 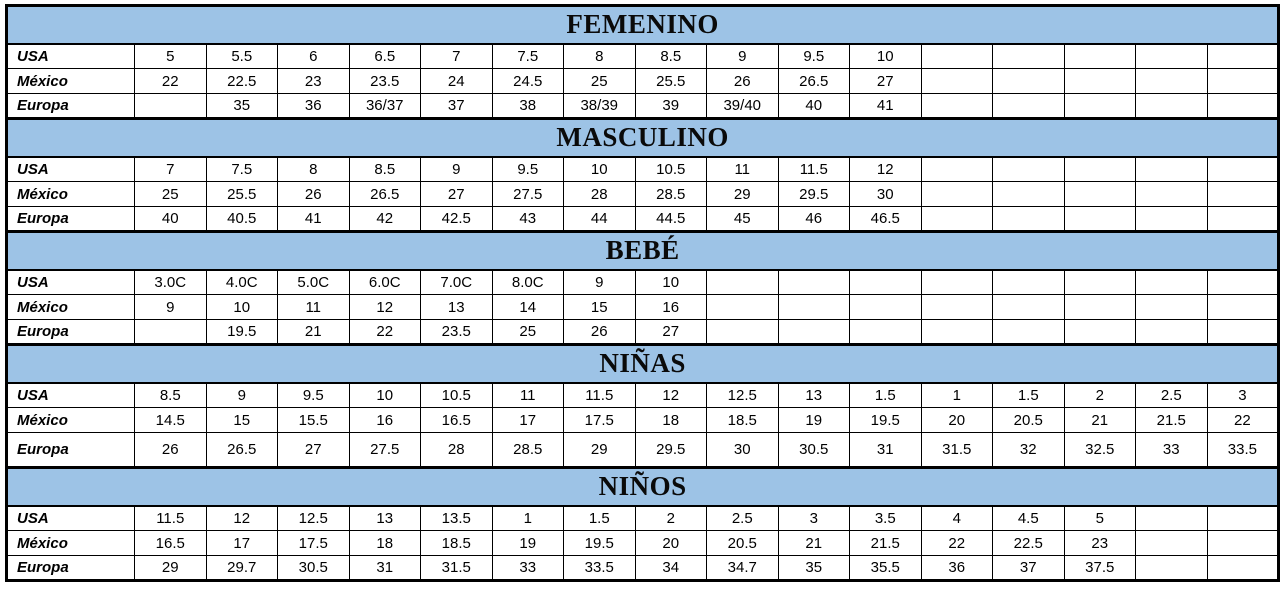 I want to click on size-cell: 22, so click(x=956, y=543).